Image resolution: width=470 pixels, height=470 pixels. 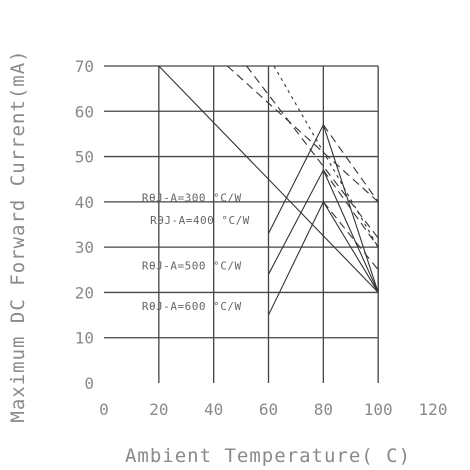 I want to click on x-axis-title: Ambient Temperature( C), so click(x=268, y=456).